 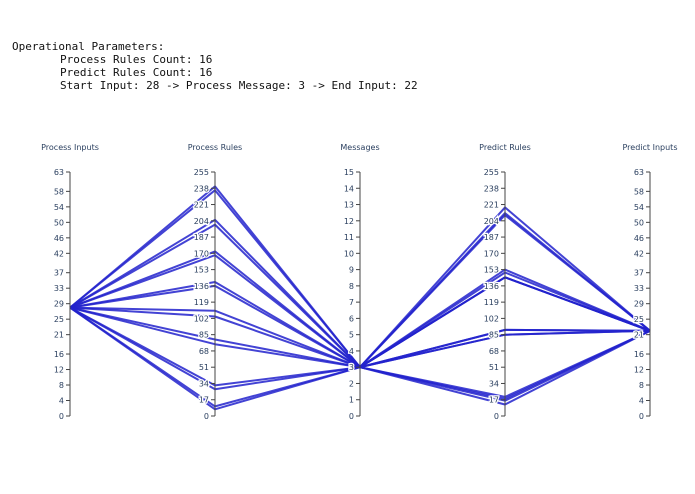 What do you see at coordinates (351, 302) in the screenshot?
I see `tick-label: 7` at bounding box center [351, 302].